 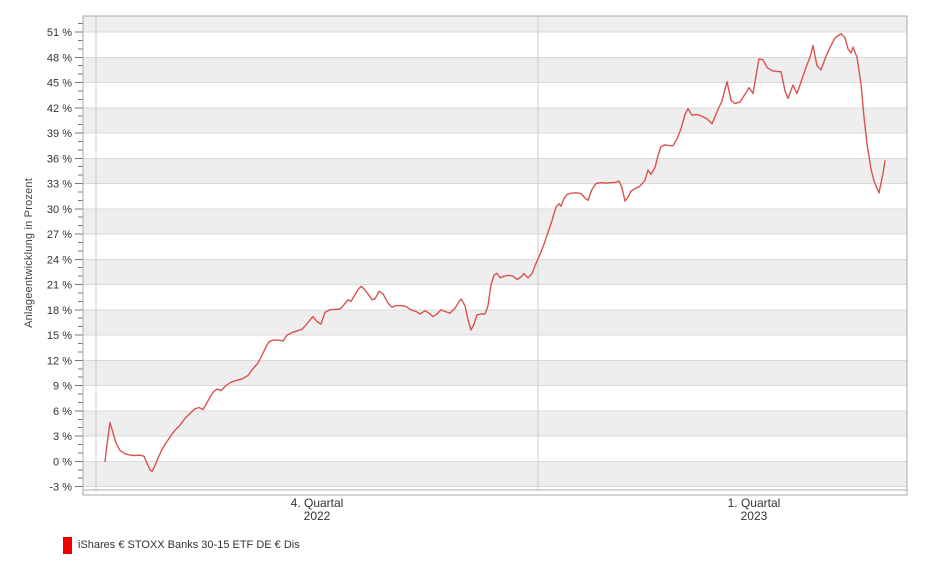 I want to click on x-axis-label-quarter: 1. Quartal, so click(x=754, y=503).